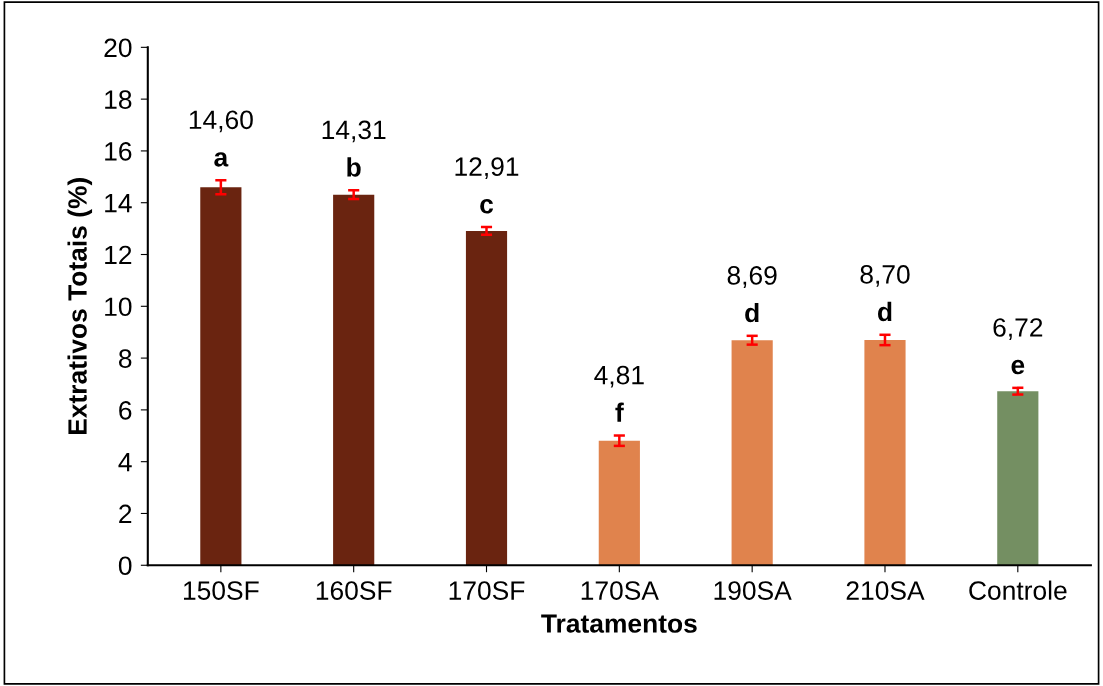  What do you see at coordinates (619, 412) in the screenshot?
I see `annotation: f` at bounding box center [619, 412].